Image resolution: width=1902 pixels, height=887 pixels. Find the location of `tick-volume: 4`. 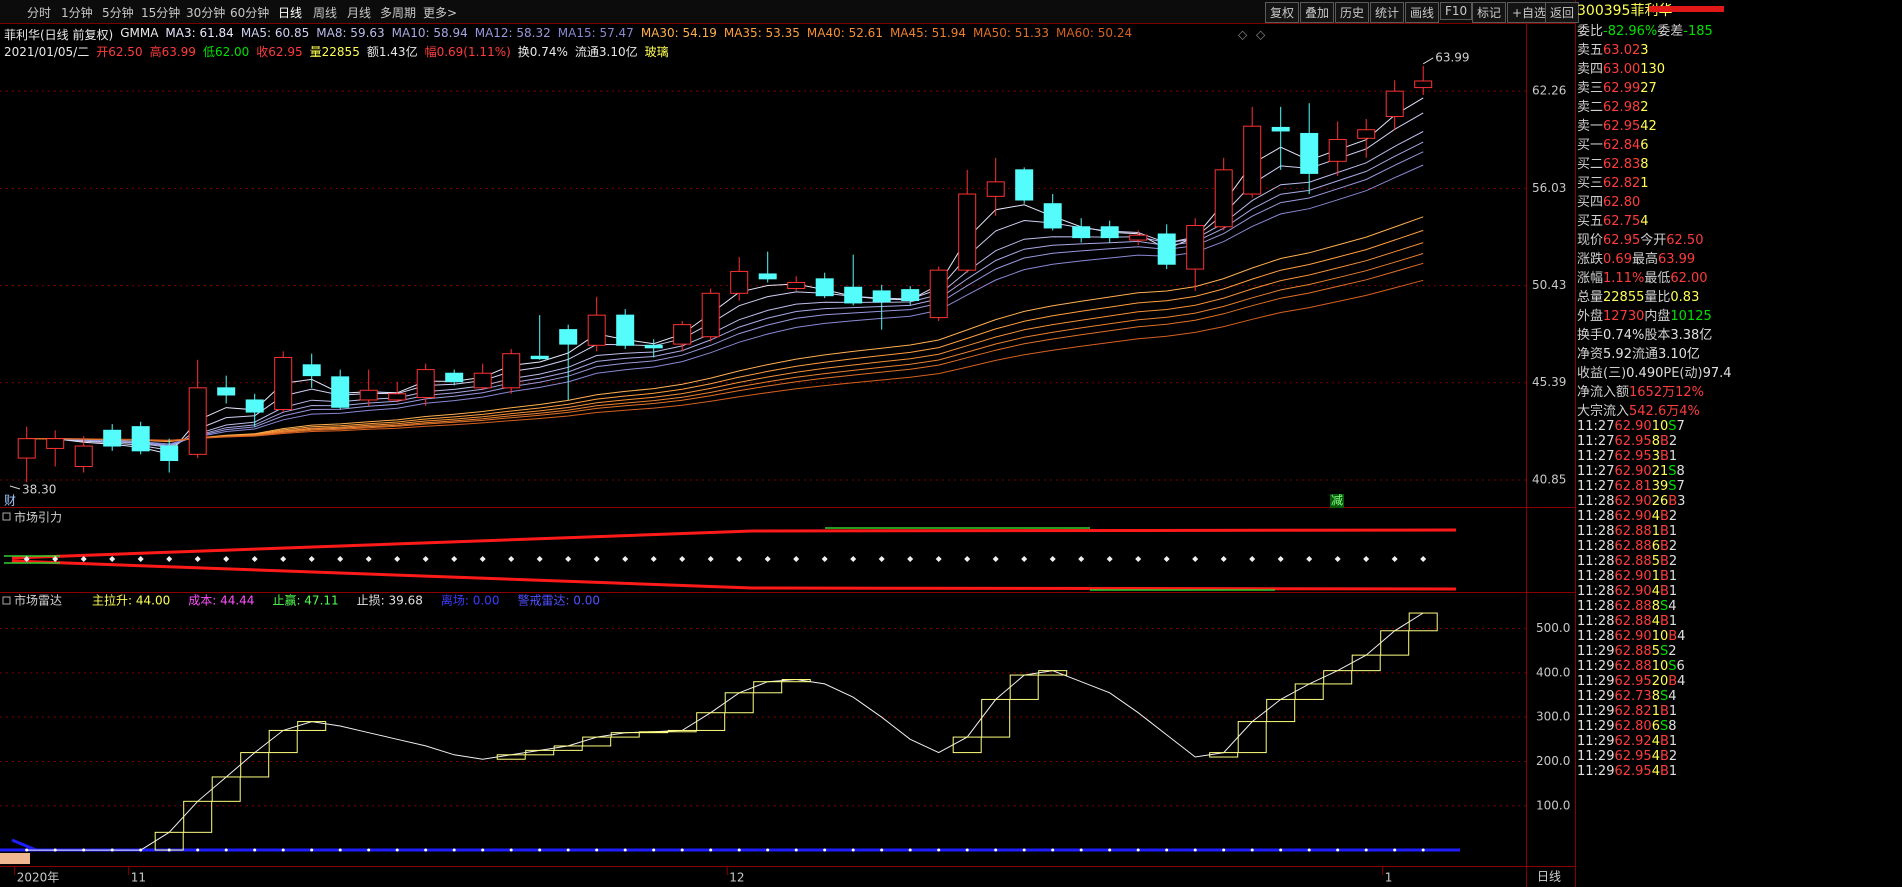

tick-volume: 4 is located at coordinates (1655, 621).